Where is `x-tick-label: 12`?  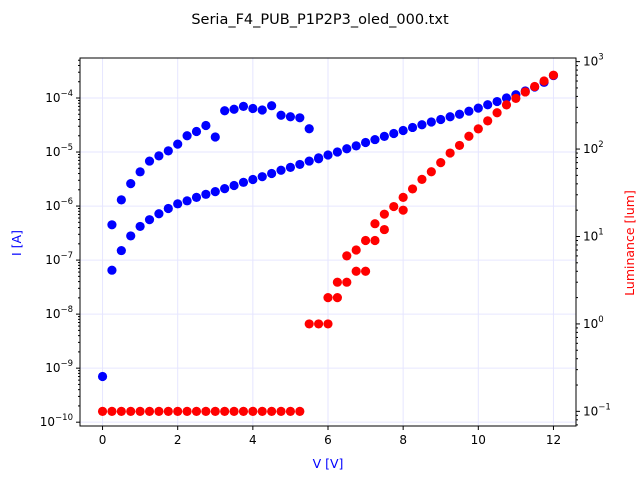
x-tick-label: 12 is located at coordinates (553, 440).